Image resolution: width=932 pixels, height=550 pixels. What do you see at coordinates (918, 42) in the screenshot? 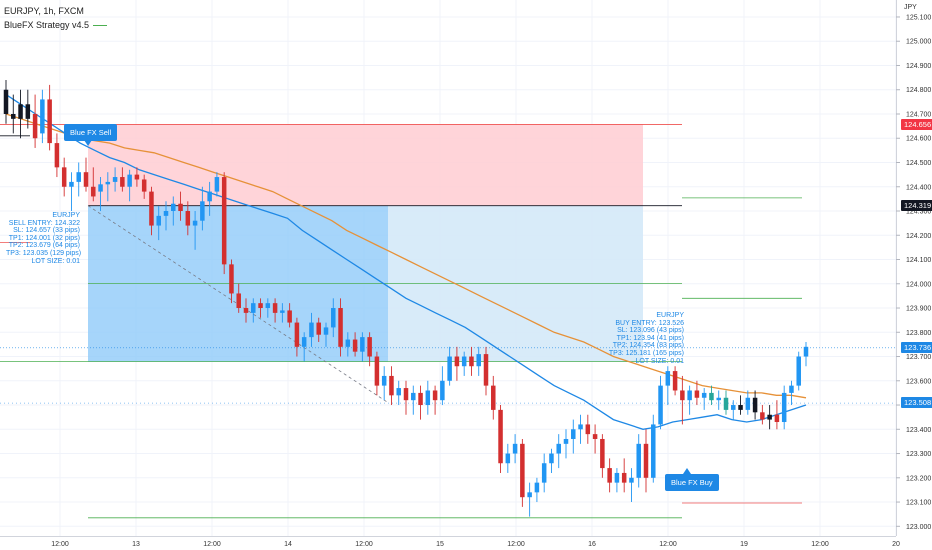
I see `y-tick-label: 125.000` at bounding box center [918, 42].